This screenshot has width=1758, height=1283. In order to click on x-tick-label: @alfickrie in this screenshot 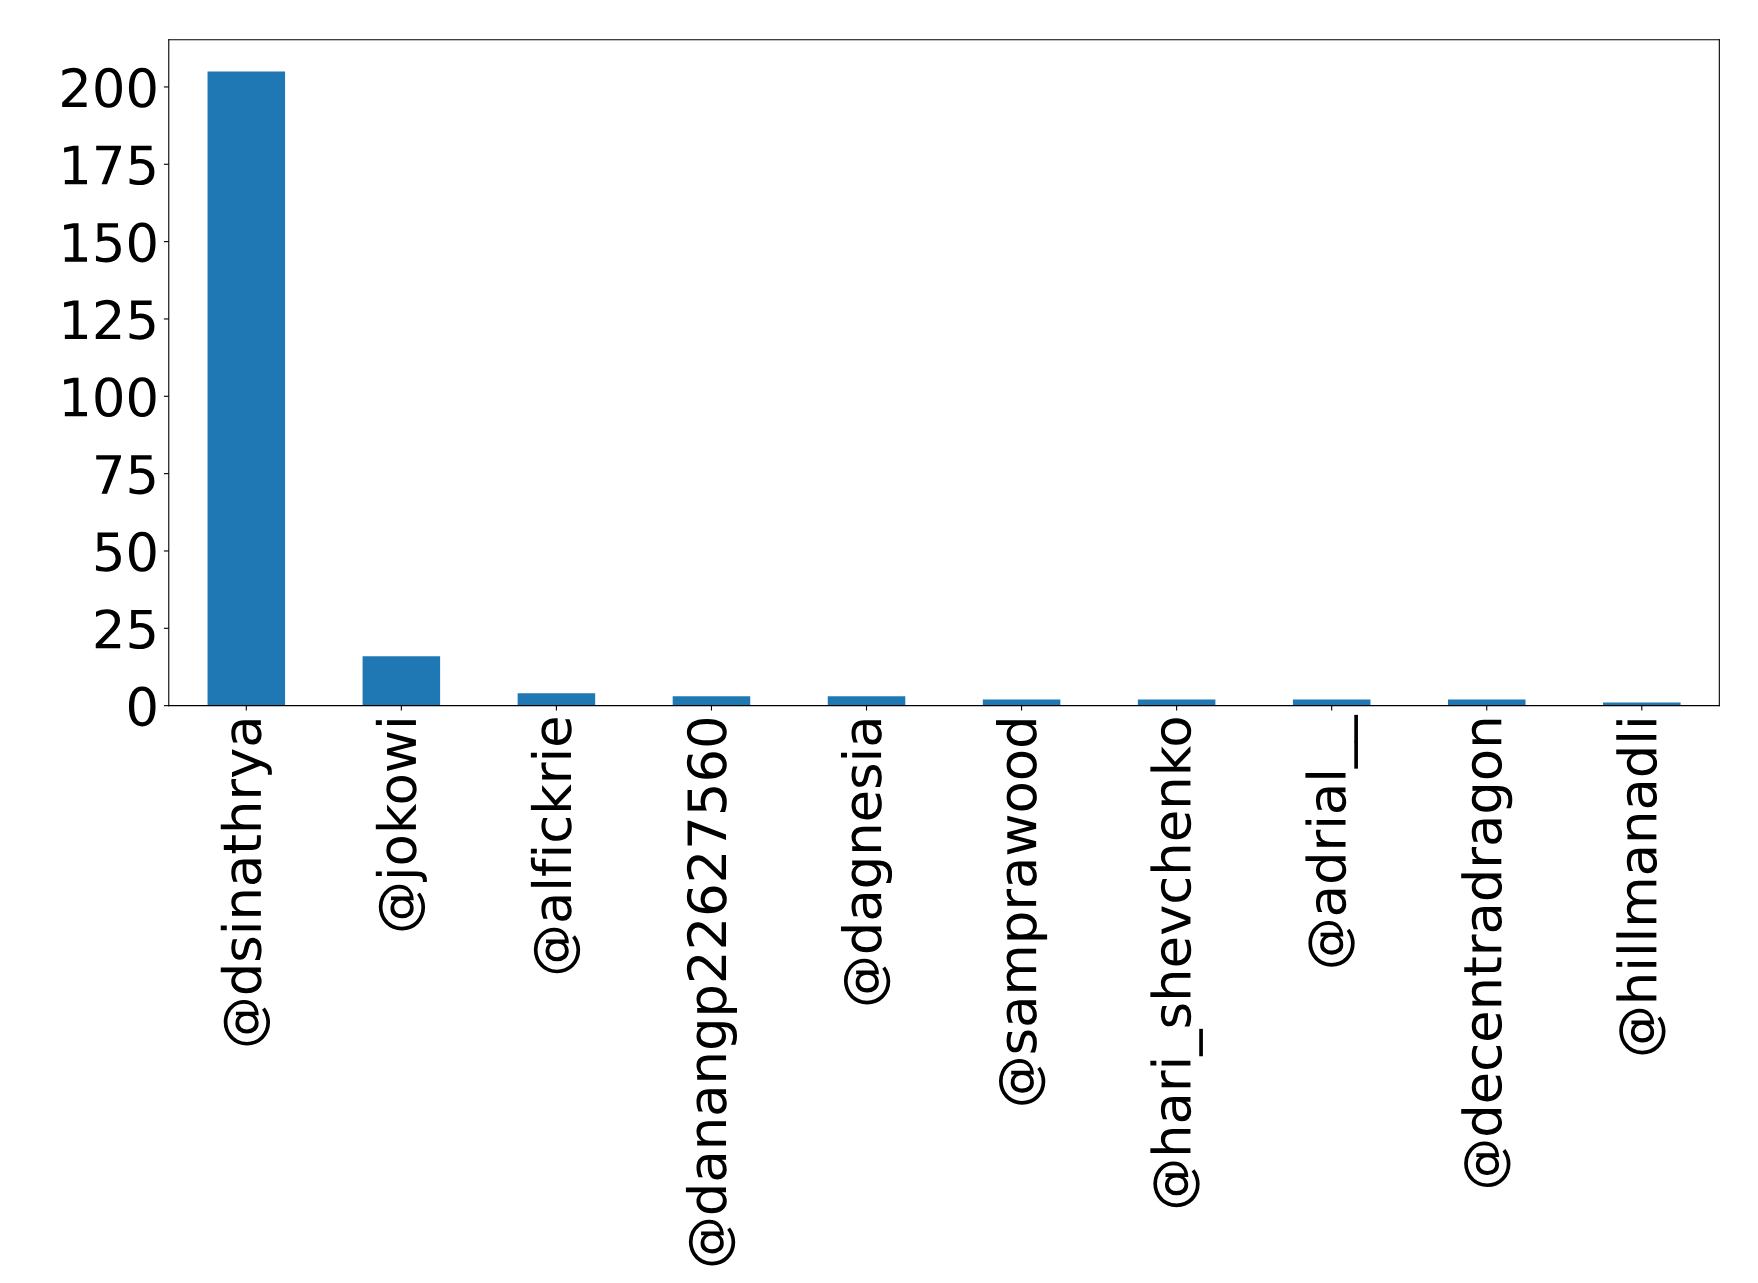, I will do `click(555, 846)`.